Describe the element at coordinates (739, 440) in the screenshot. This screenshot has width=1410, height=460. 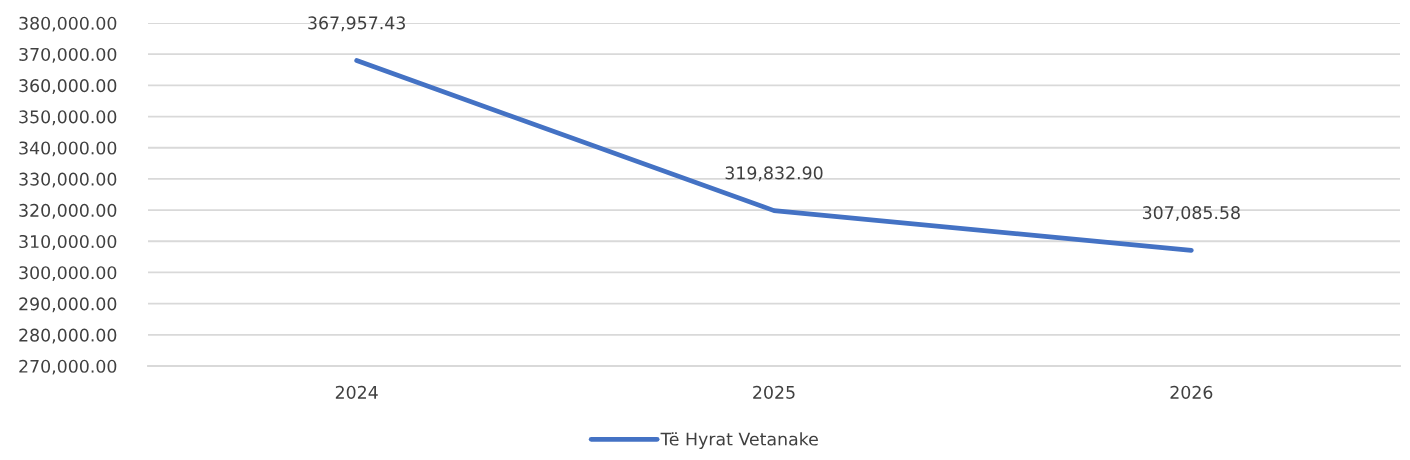
I see `legend-label: Të Hyrat Vetanake` at that location.